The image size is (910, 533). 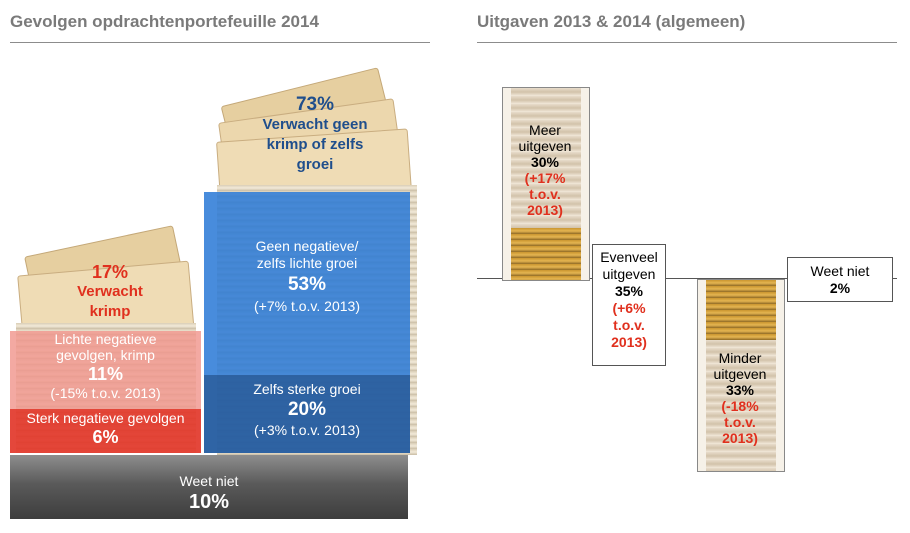 What do you see at coordinates (840, 279) in the screenshot?
I see `bar-dont-know-label: Weet niet 2%` at bounding box center [840, 279].